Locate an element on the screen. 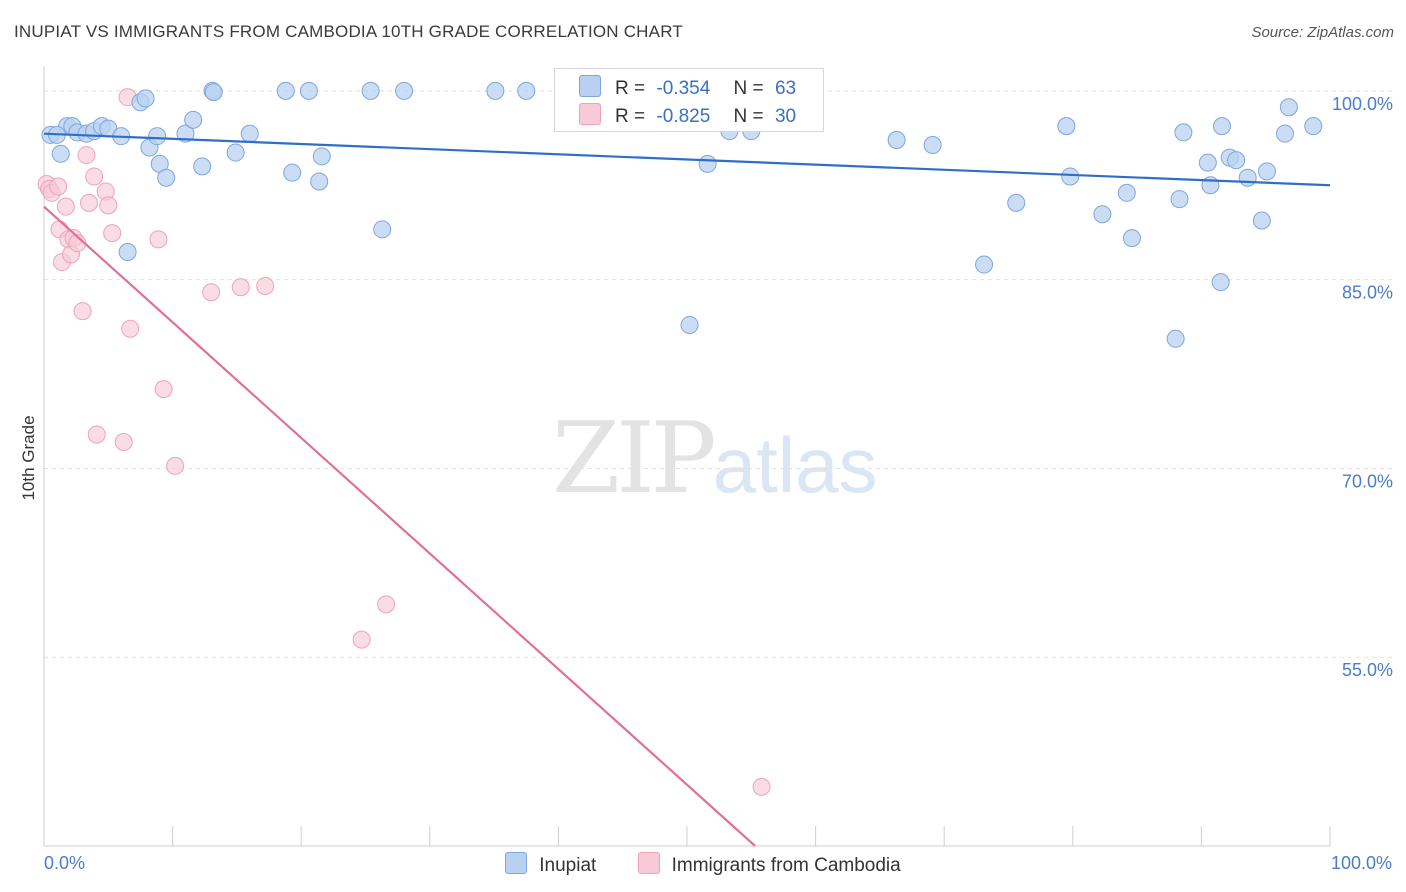 This screenshot has height=892, width=1406. legend-n-value: 30 is located at coordinates (785, 116).